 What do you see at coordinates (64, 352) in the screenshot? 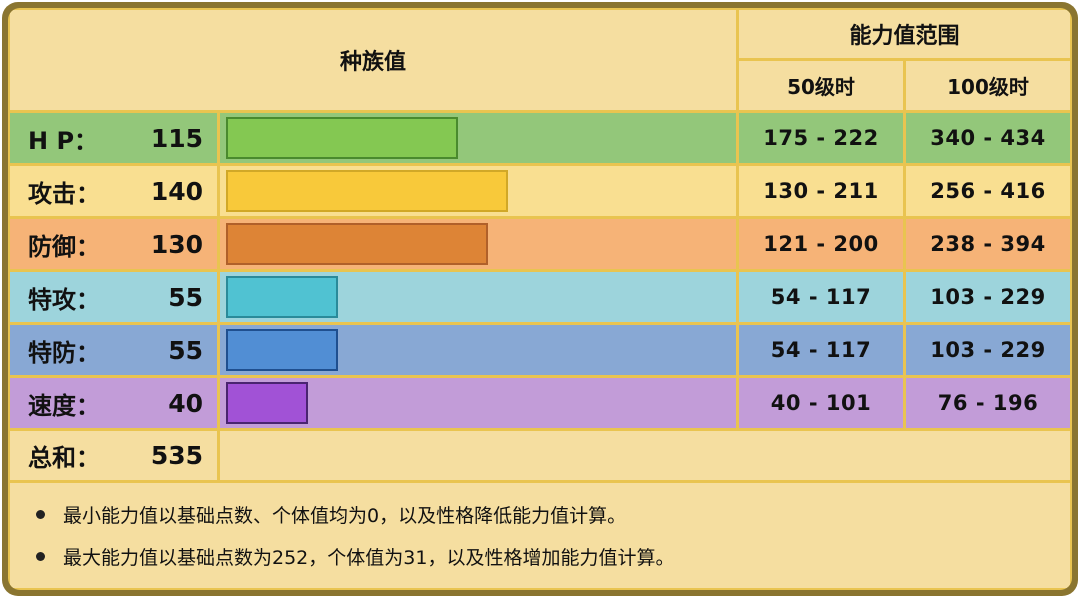
I see `stat-label: 特防：` at bounding box center [64, 352].